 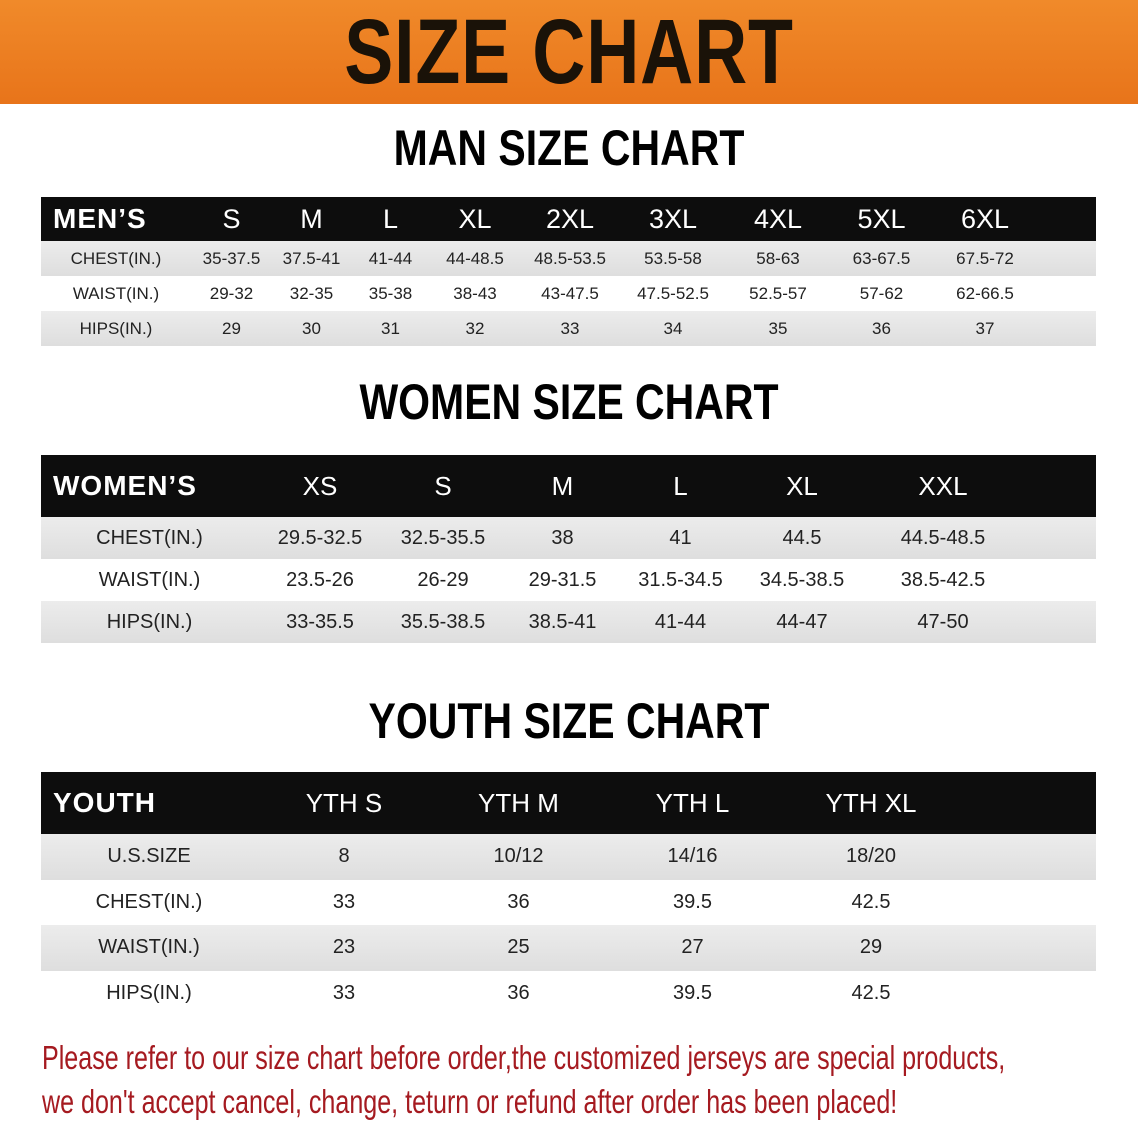 I want to click on size-cell: 32, so click(x=475, y=328).